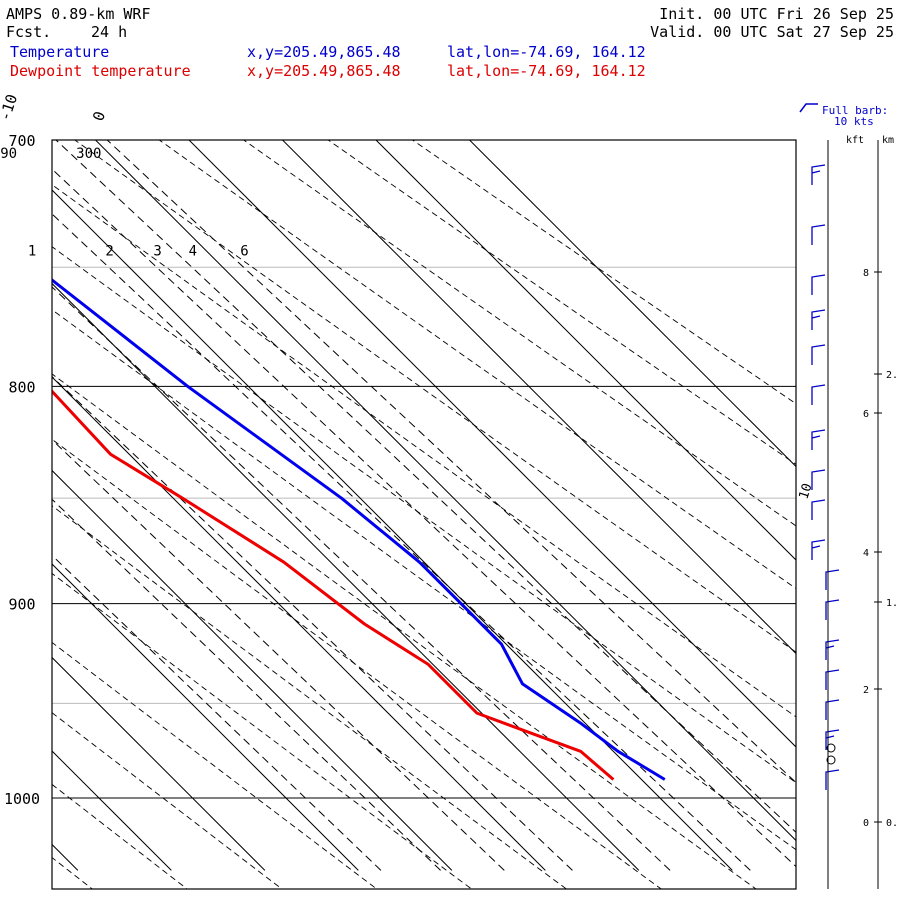 The image size is (900, 900). Describe the element at coordinates (324, 52) in the screenshot. I see `temp-xy: x,y=205.49,865.48` at that location.